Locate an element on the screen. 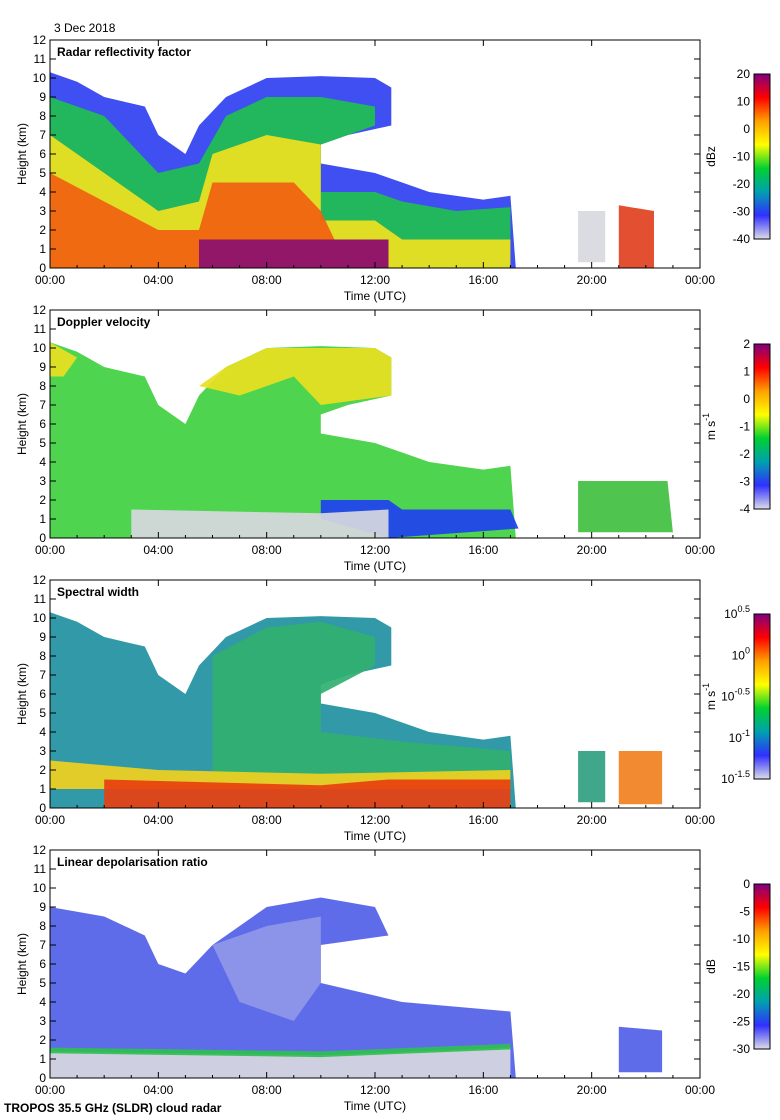 This screenshot has height=1120, width=780. colorbar-tick-label: 0 is located at coordinates (746, 884).